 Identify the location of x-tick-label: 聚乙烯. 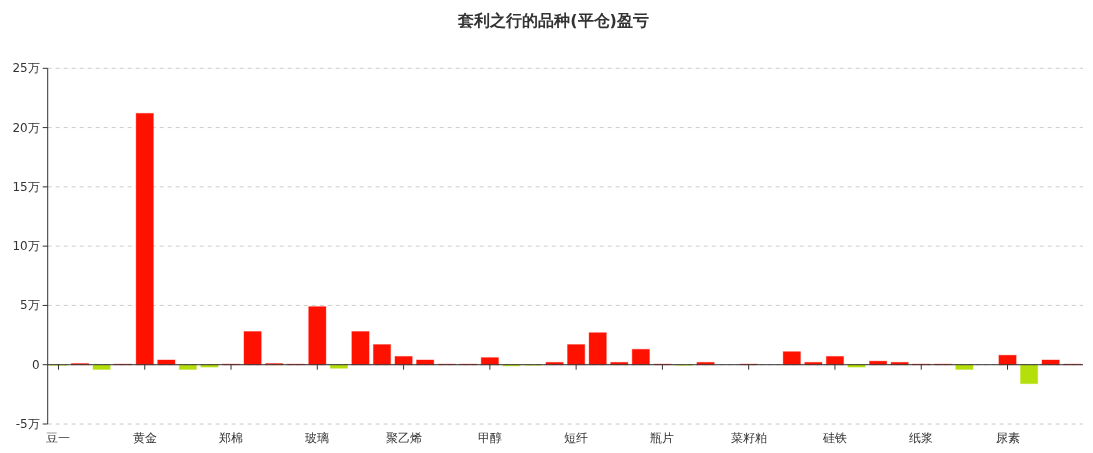
(403, 438).